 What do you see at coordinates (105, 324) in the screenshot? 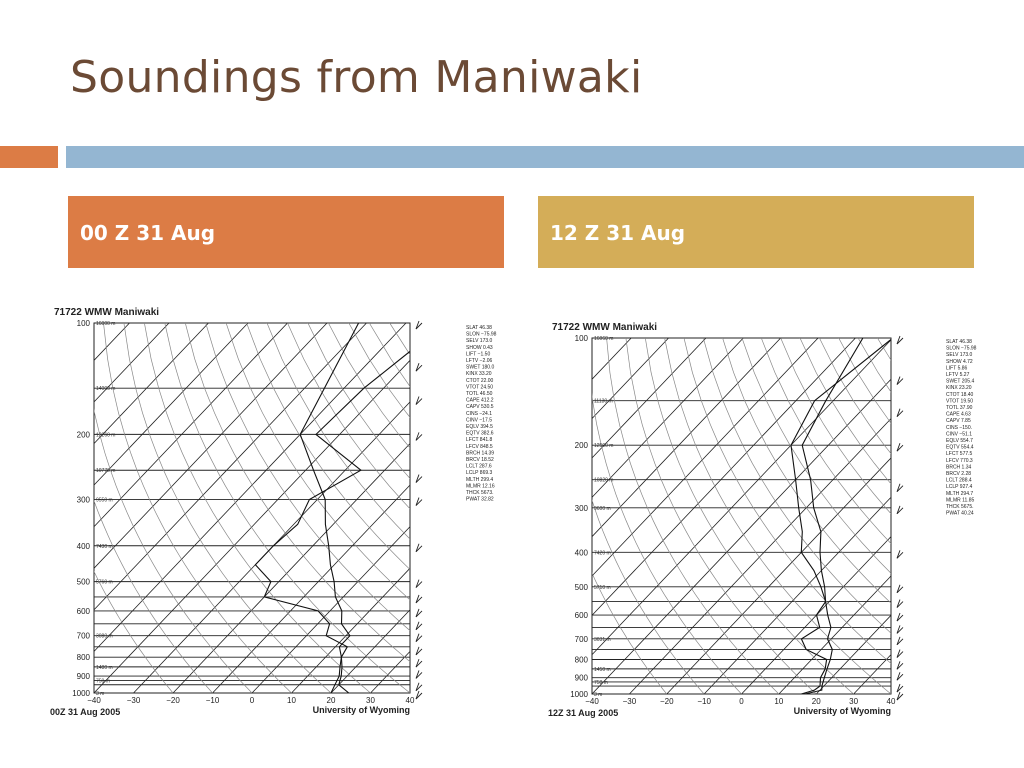
I see `height-label: 16000 m` at bounding box center [105, 324].